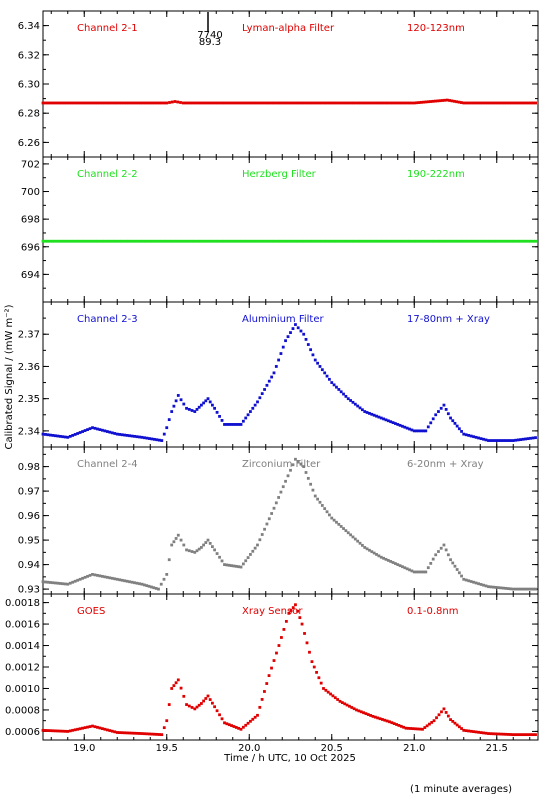 The image size is (550, 800). Describe the element at coordinates (29, 55) in the screenshot. I see `y-tick-label: 6.32` at that location.